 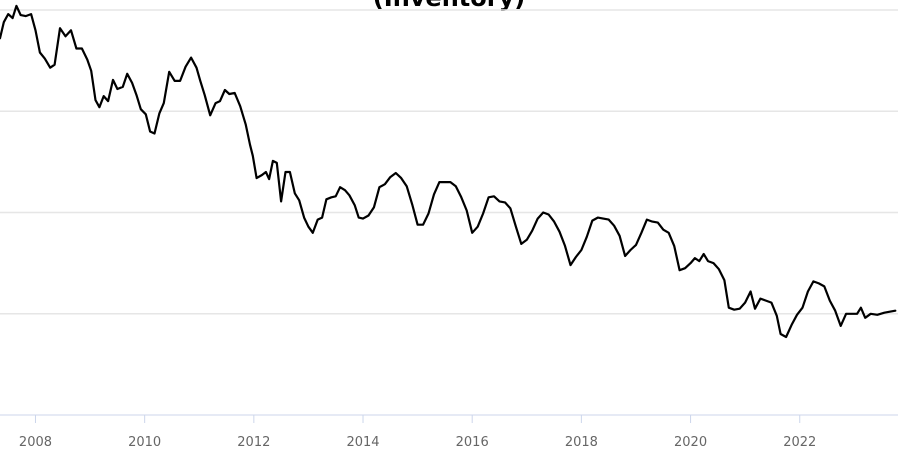 I want to click on x-tick-label: 2016, so click(x=472, y=442).